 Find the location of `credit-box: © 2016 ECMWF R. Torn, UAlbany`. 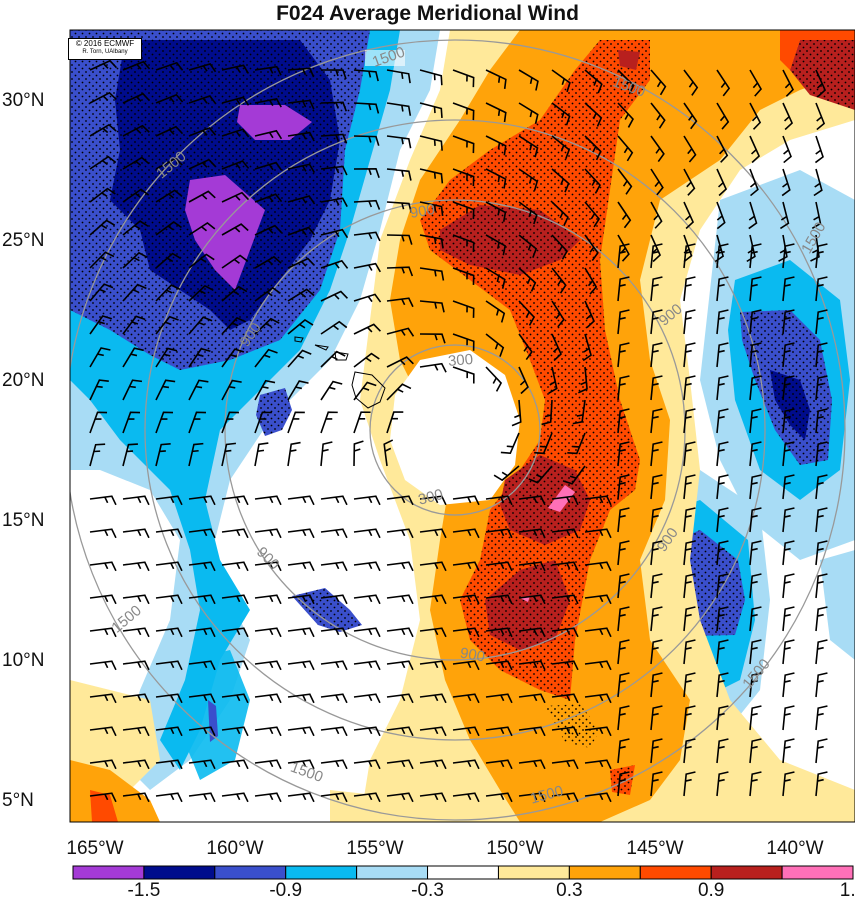

credit-box: © 2016 ECMWF R. Torn, UAlbany is located at coordinates (105, 49).